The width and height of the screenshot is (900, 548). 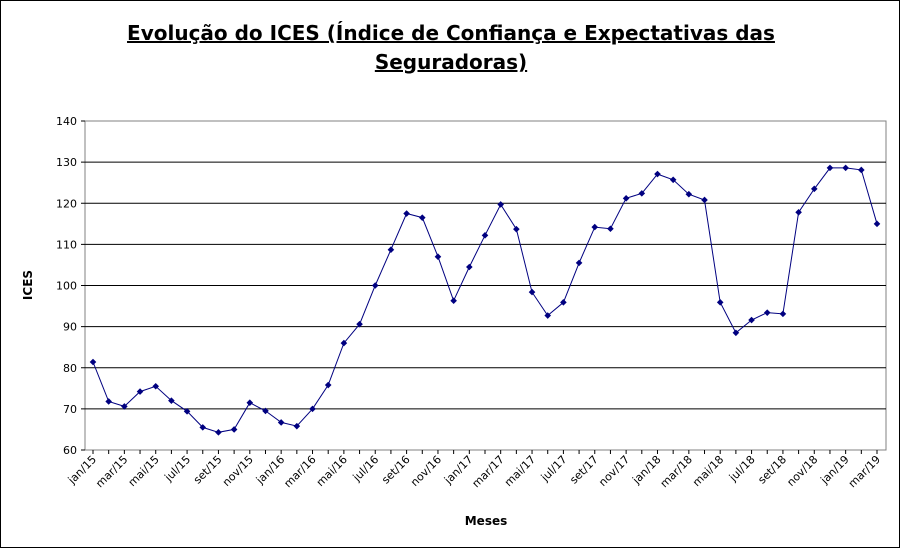 What do you see at coordinates (66, 121) in the screenshot?
I see `y-tick-label: 140` at bounding box center [66, 121].